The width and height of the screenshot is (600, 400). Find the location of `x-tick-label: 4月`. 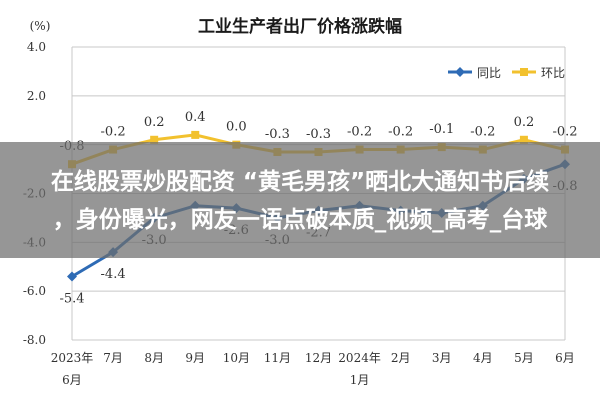

x-tick-label: 4月 is located at coordinates (483, 358).